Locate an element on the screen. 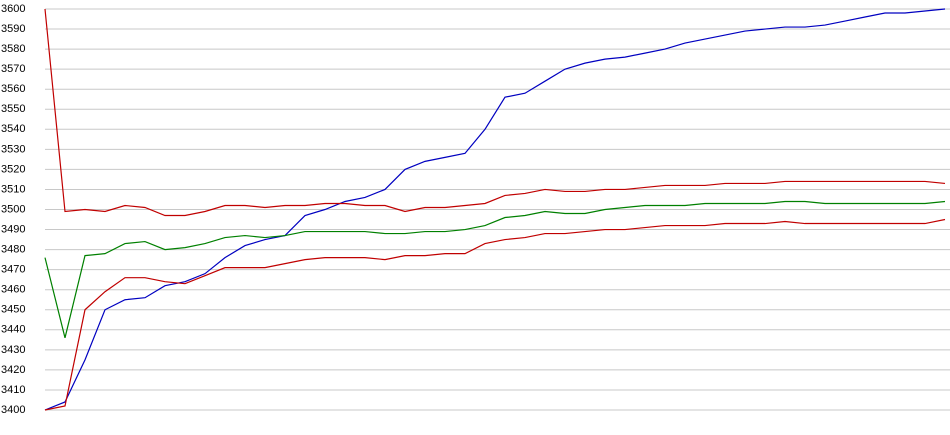  y-tick-label: 3470 is located at coordinates (13, 270).